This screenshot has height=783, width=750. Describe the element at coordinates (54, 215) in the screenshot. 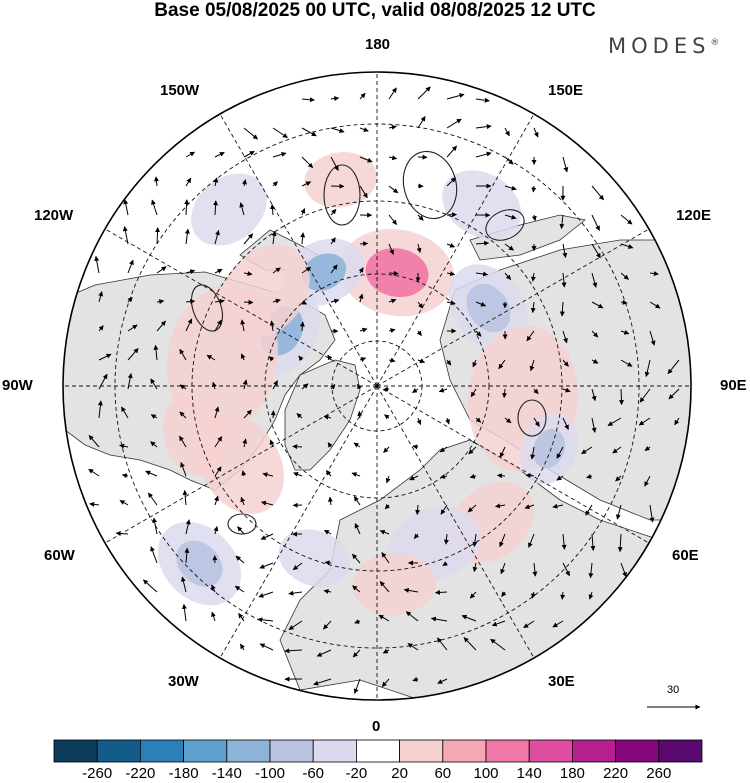

I see `label-120W: 120W` at that location.